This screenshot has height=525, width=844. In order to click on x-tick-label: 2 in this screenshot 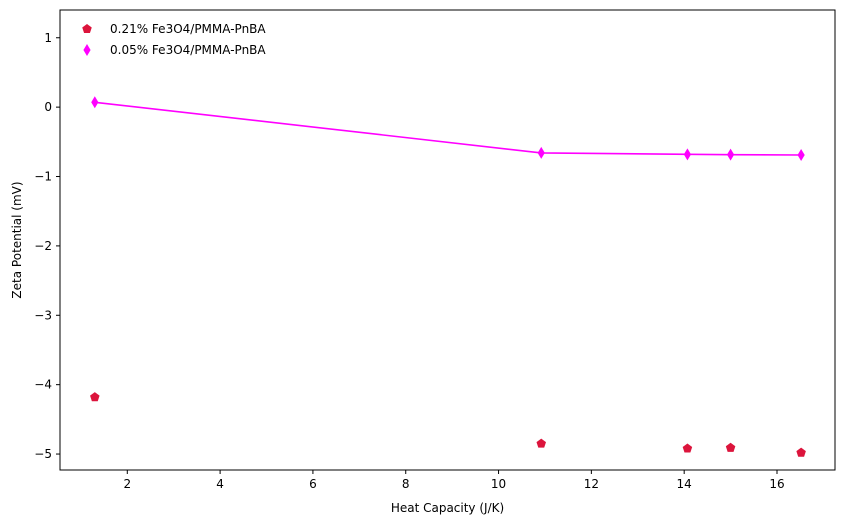, I will do `click(127, 484)`.